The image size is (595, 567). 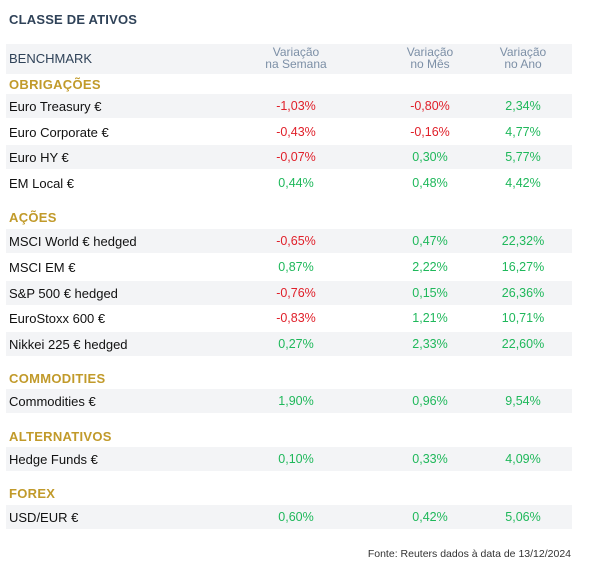 What do you see at coordinates (523, 183) in the screenshot?
I see `year-change: 4,42%` at bounding box center [523, 183].